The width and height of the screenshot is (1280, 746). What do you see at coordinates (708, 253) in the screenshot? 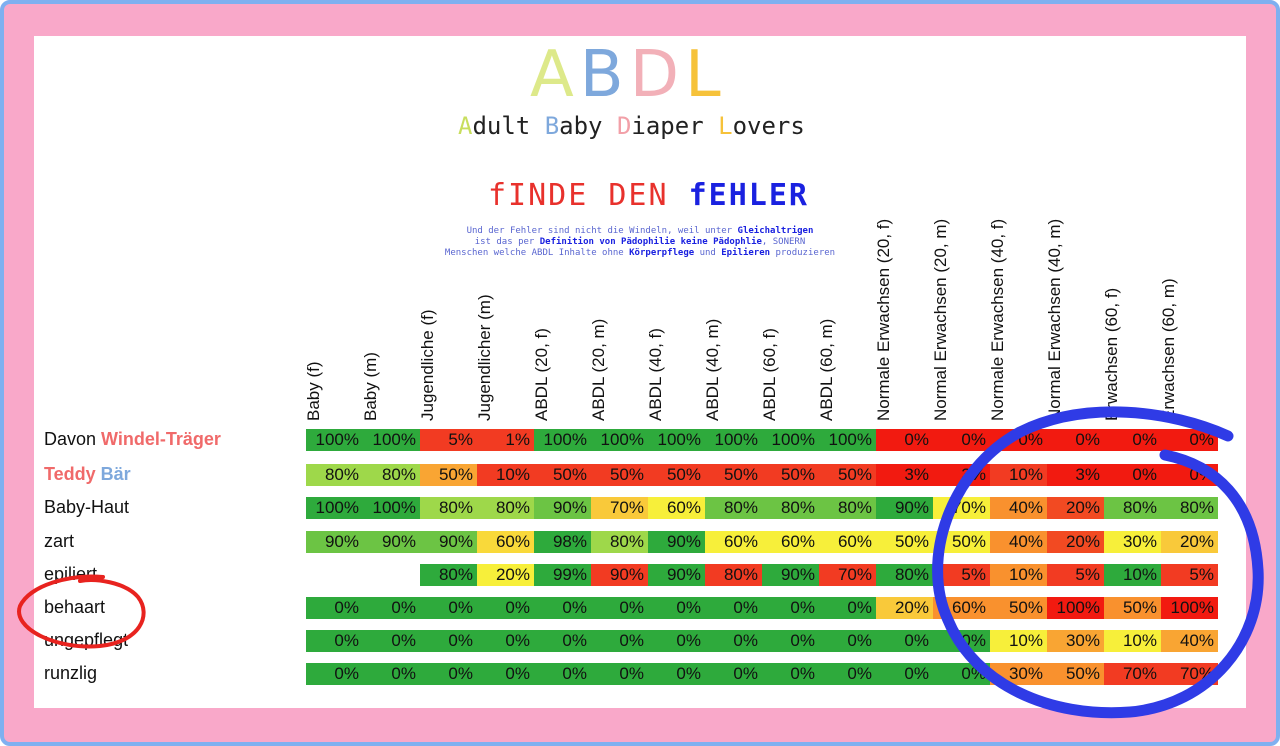
I see `note-text: und` at bounding box center [708, 253].